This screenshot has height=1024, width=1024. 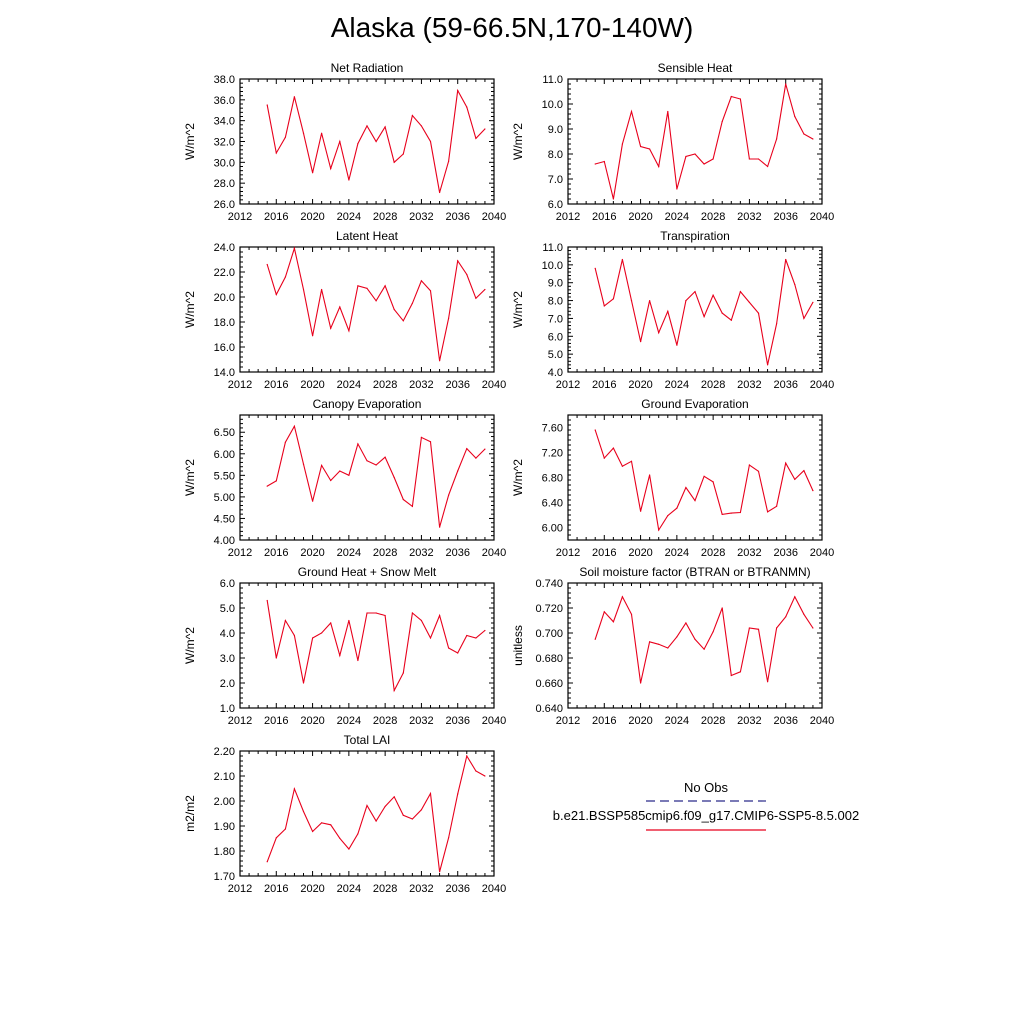 I want to click on series-line, so click(x=376, y=303).